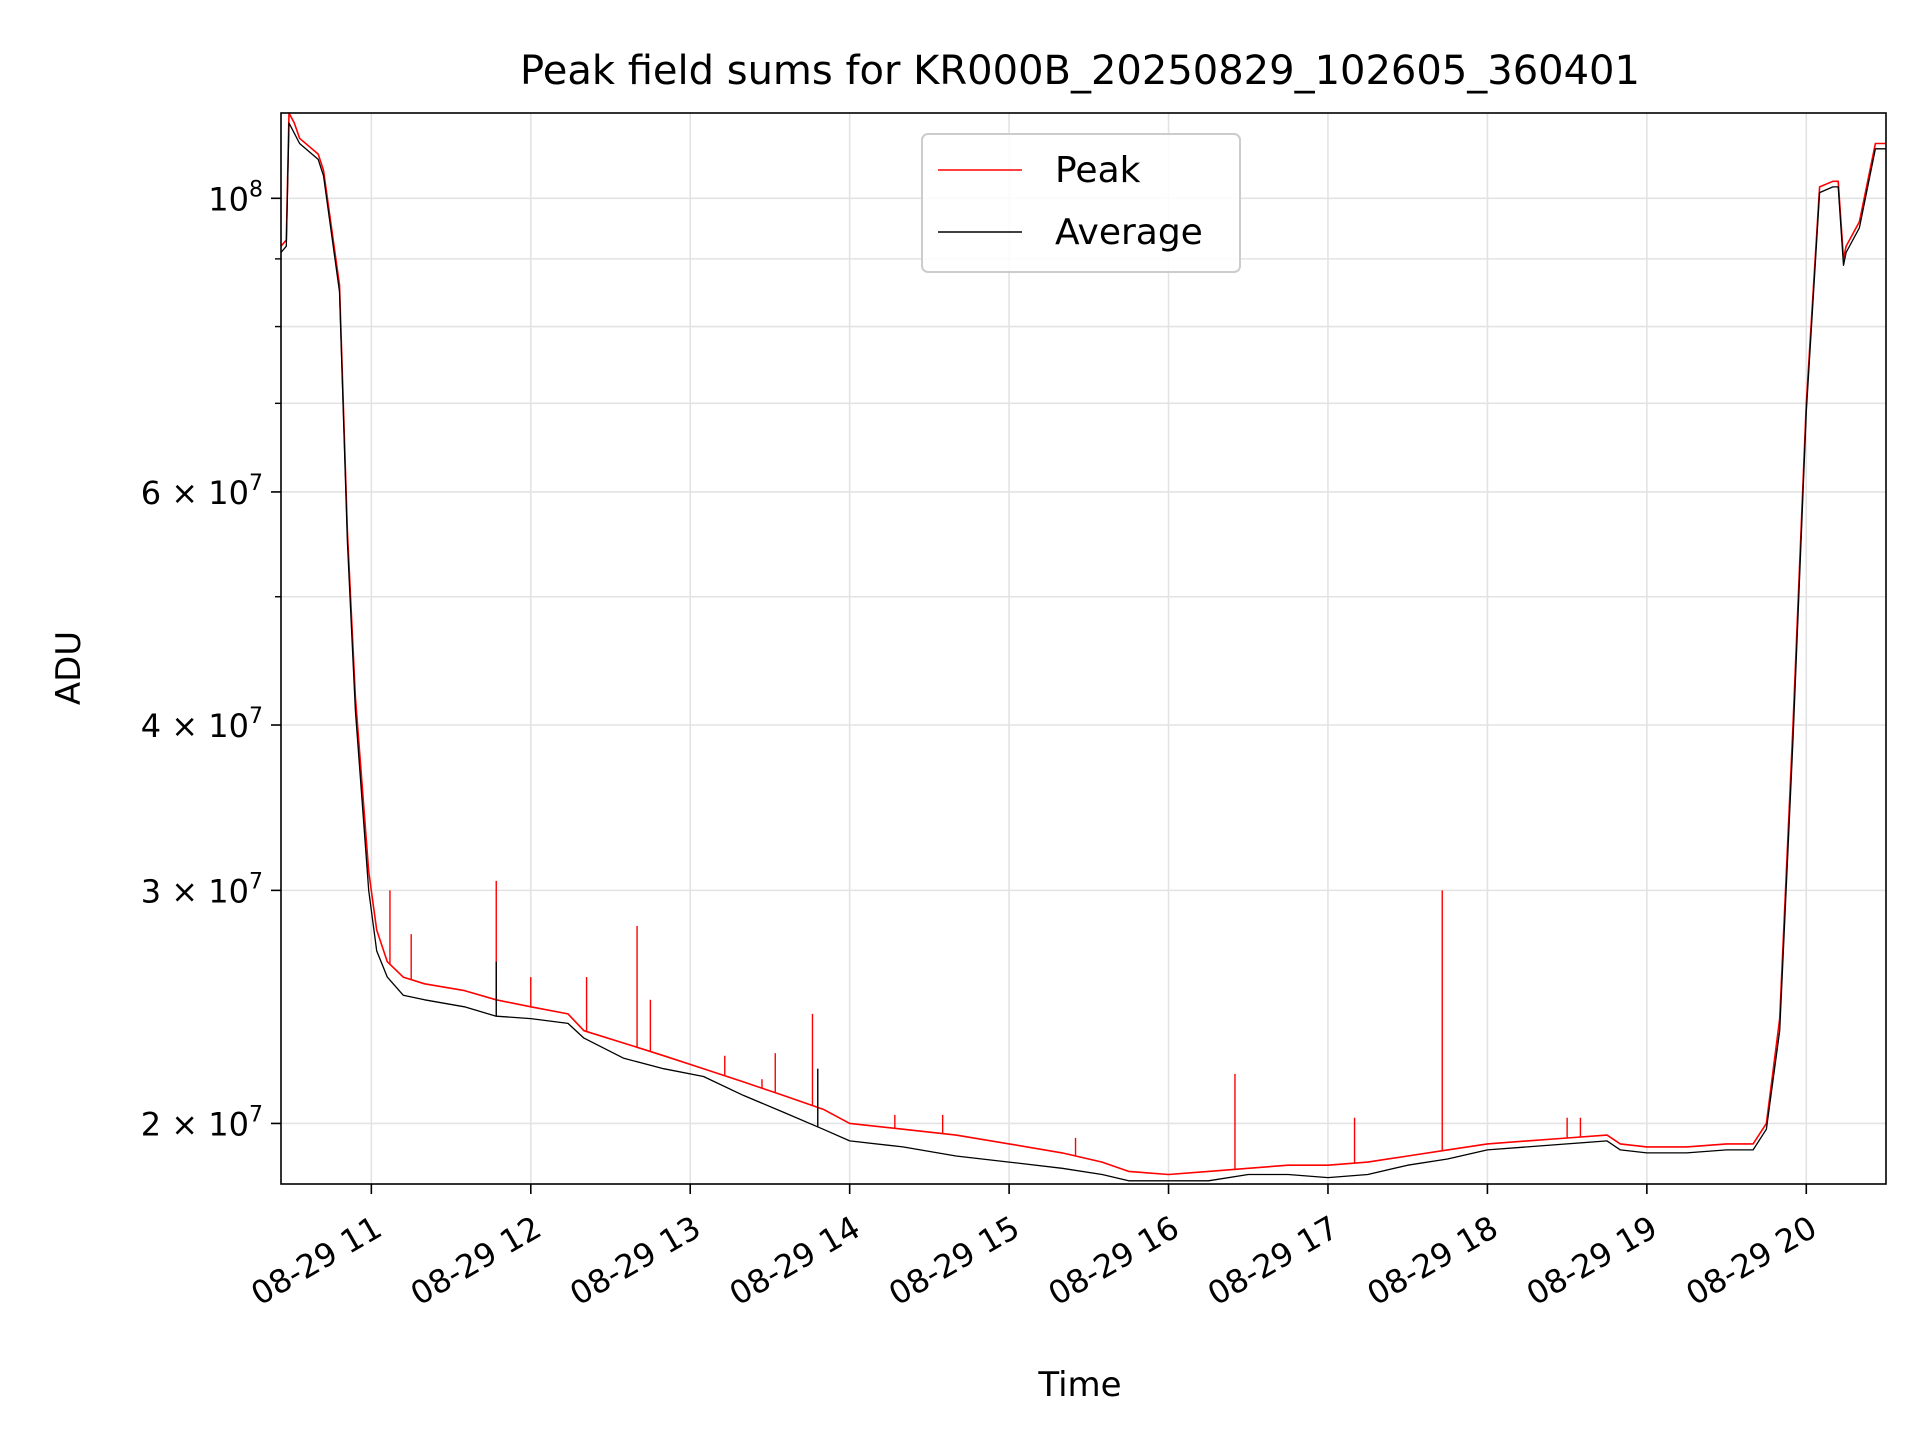  I want to click on legend-frame, so click(1081, 203).